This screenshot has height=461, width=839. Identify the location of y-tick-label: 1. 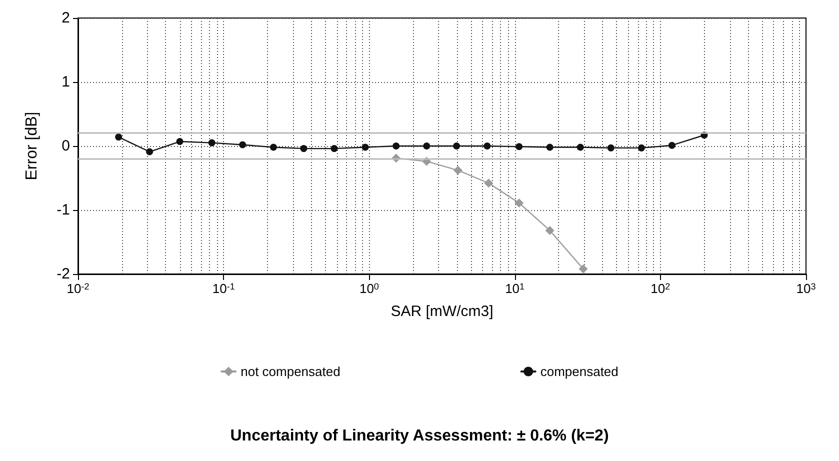
(66, 82).